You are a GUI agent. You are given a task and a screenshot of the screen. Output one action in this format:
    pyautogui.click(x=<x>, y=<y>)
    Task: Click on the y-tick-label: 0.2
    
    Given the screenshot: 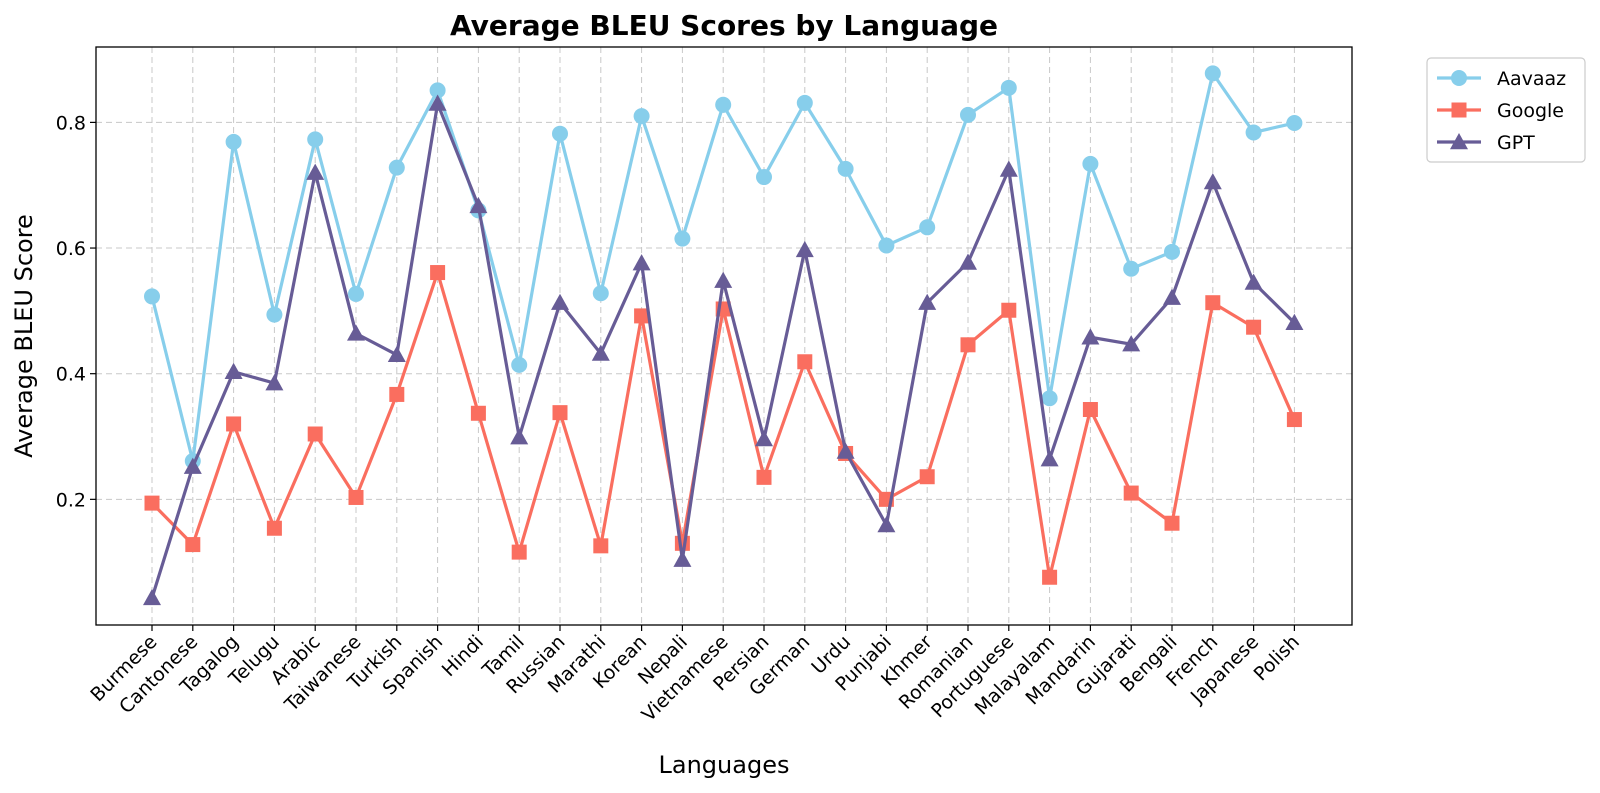 What is the action you would take?
    pyautogui.click(x=71, y=500)
    